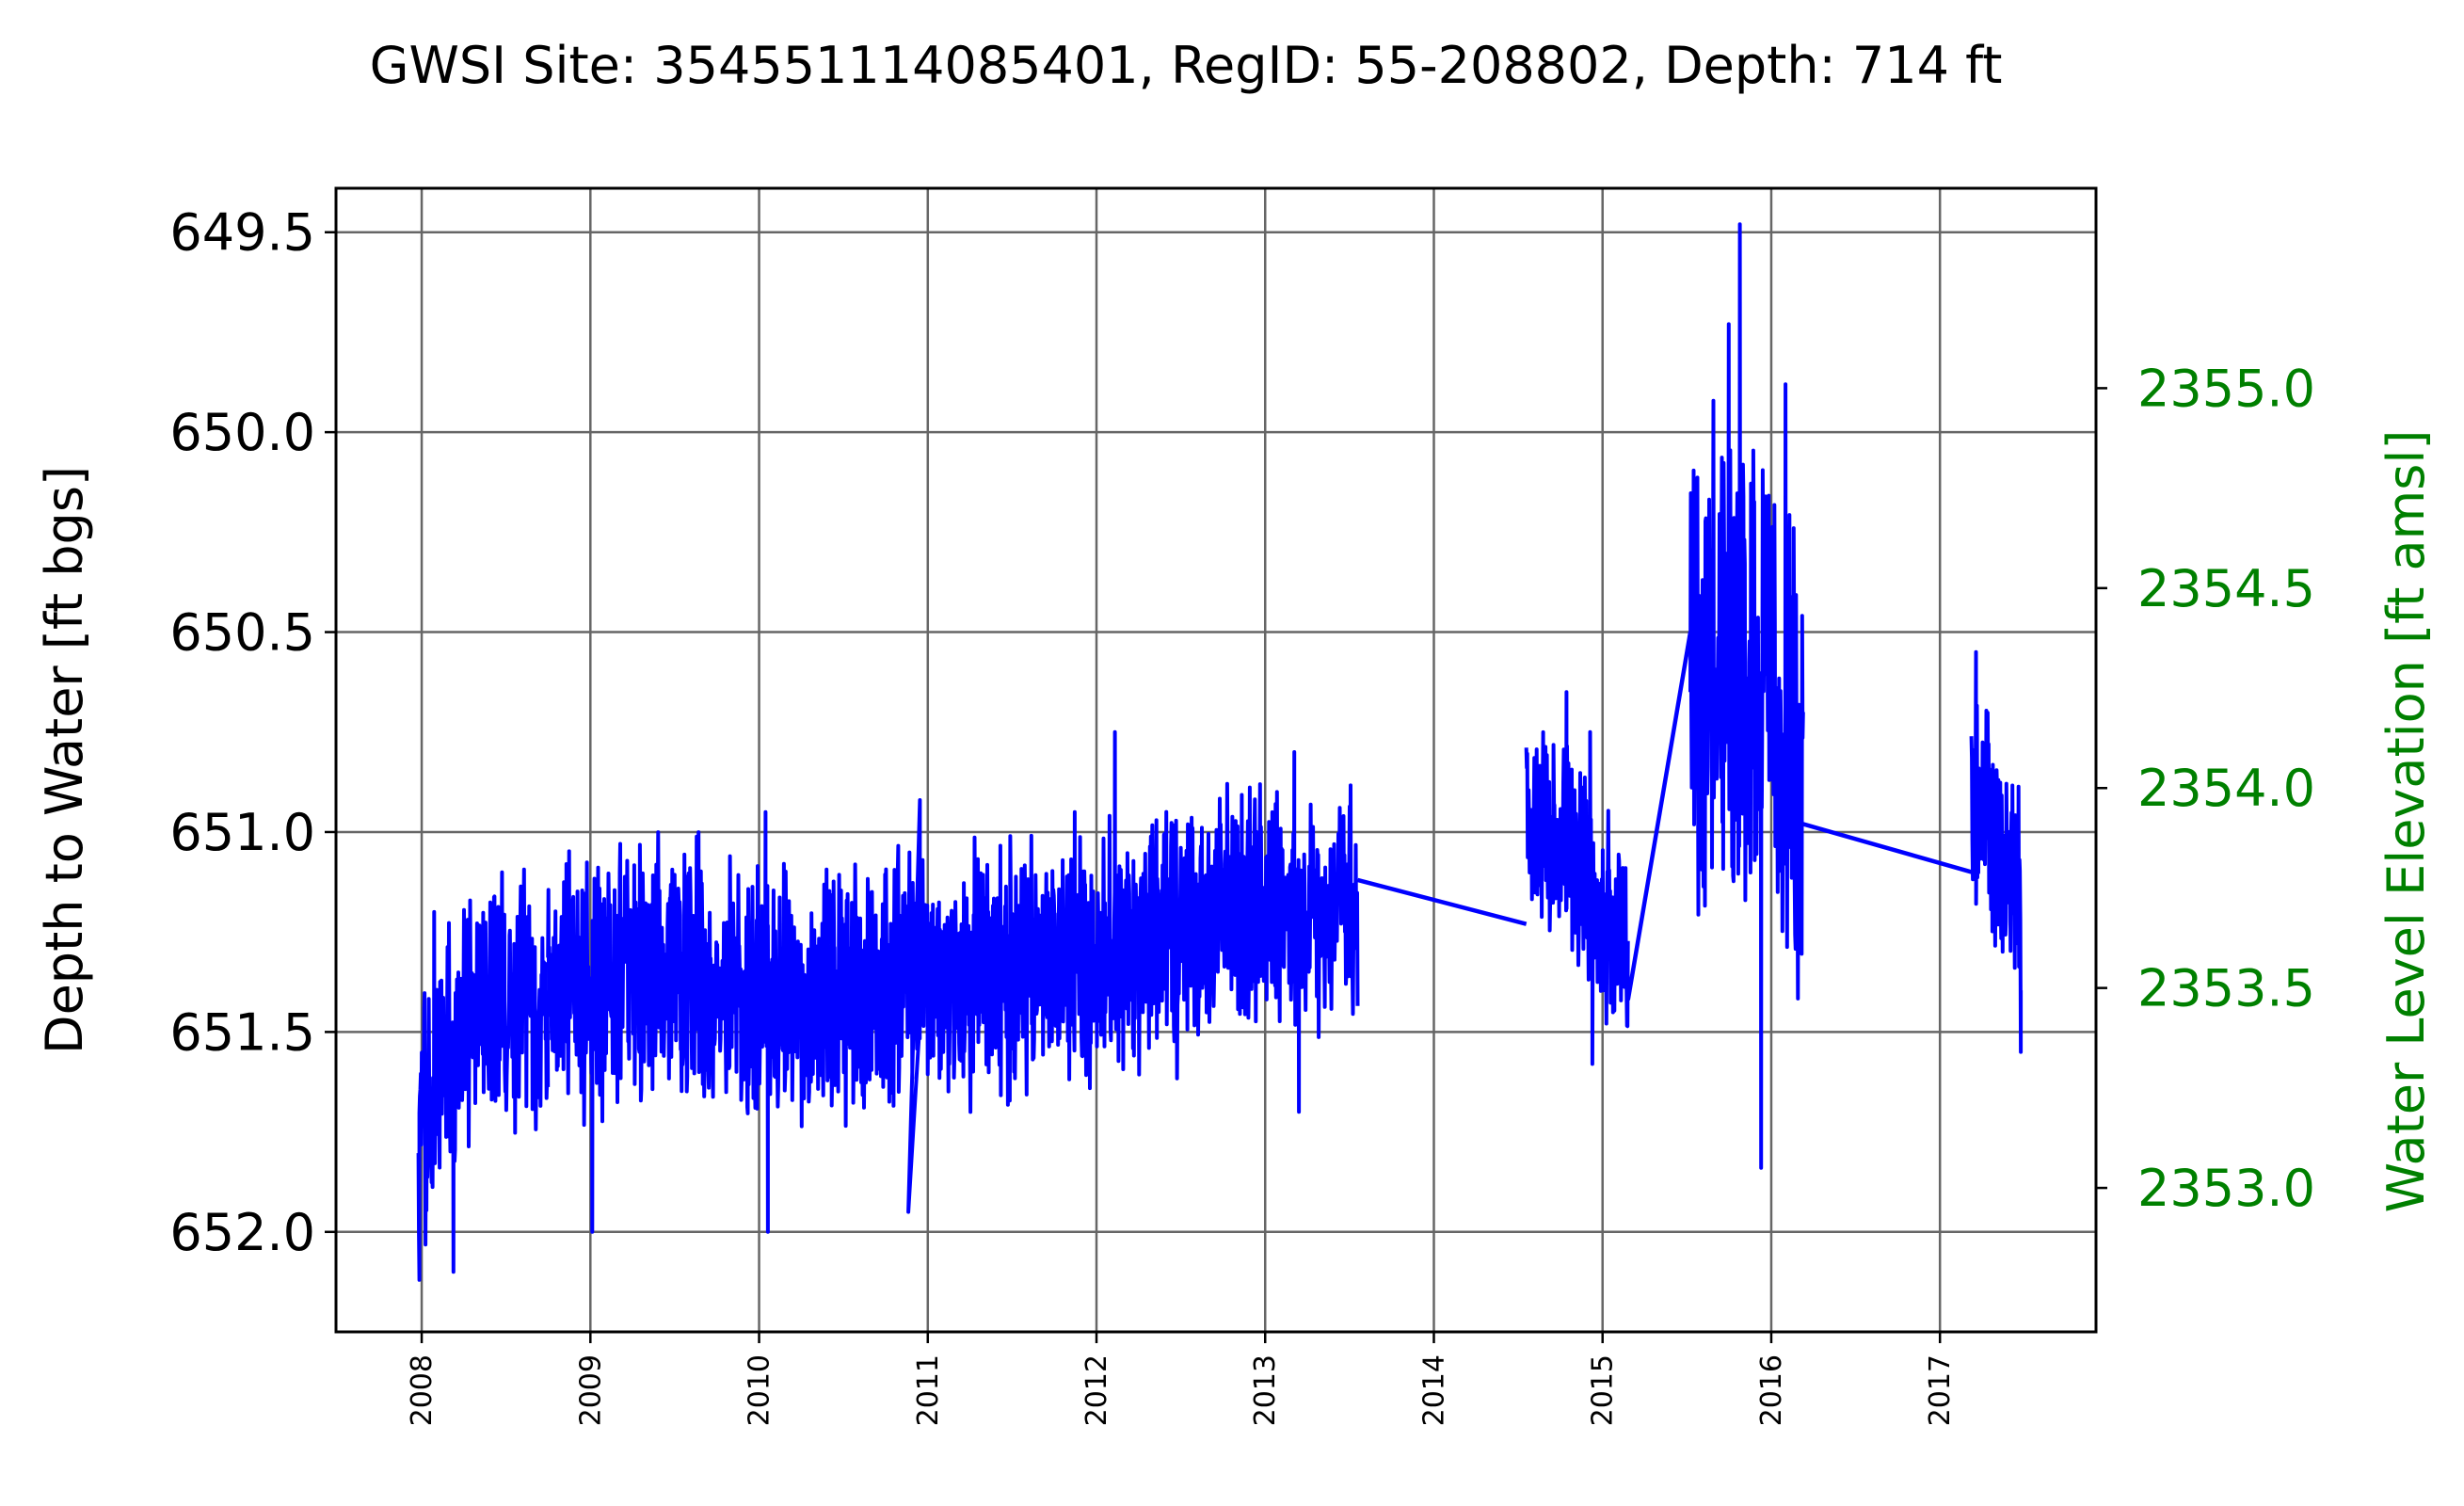  I want to click on x-tick-label: 2016, so click(1771, 1390).